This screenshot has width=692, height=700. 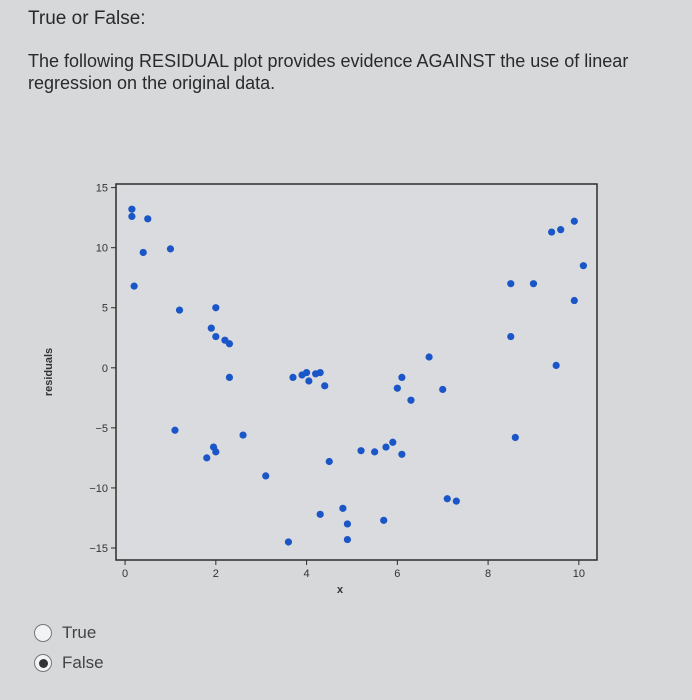 What do you see at coordinates (579, 574) in the screenshot?
I see `x-tick-label: 10` at bounding box center [579, 574].